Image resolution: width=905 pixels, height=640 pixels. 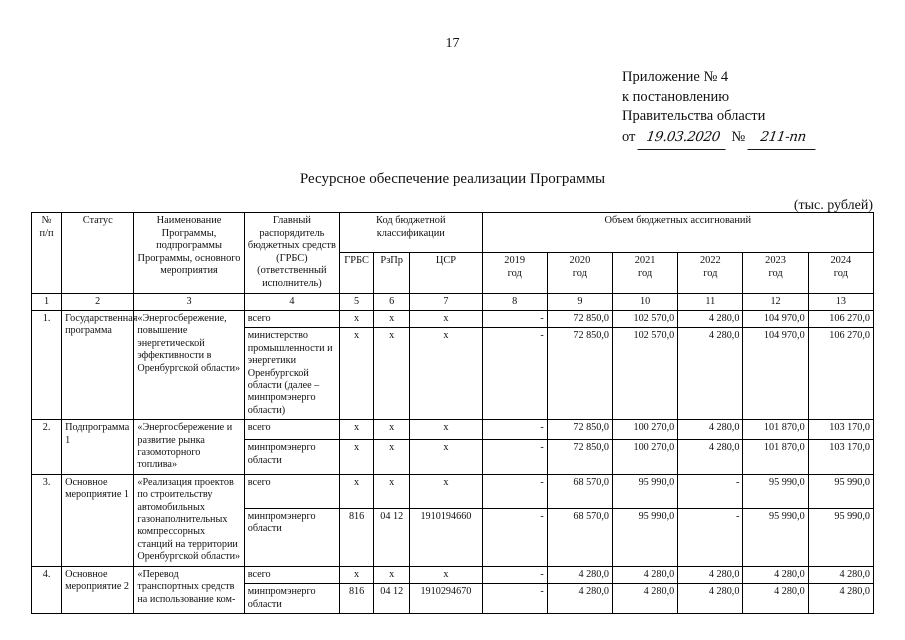 What do you see at coordinates (98, 447) in the screenshot?
I see `row-status: Подпрограмма 1` at bounding box center [98, 447].